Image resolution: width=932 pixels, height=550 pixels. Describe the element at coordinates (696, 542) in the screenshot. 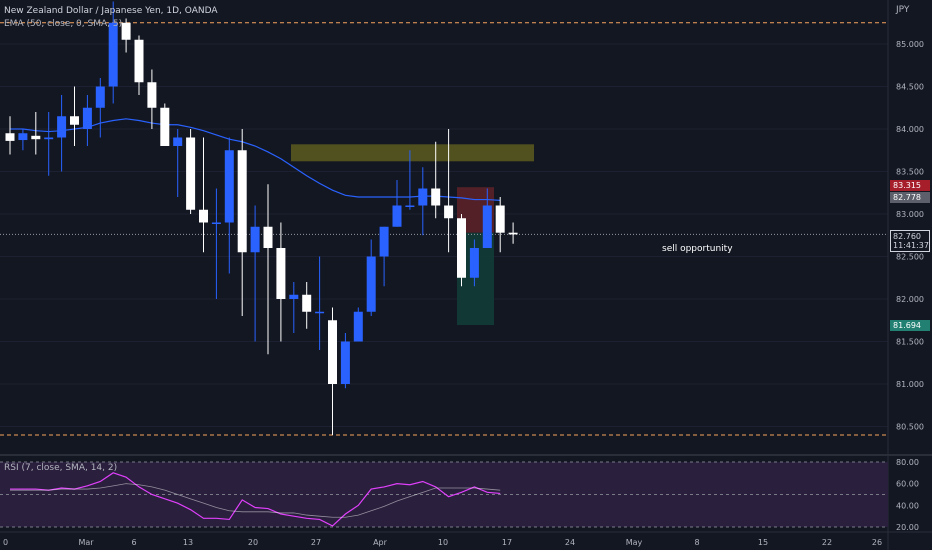

I see `time-tick-label: 8` at that location.